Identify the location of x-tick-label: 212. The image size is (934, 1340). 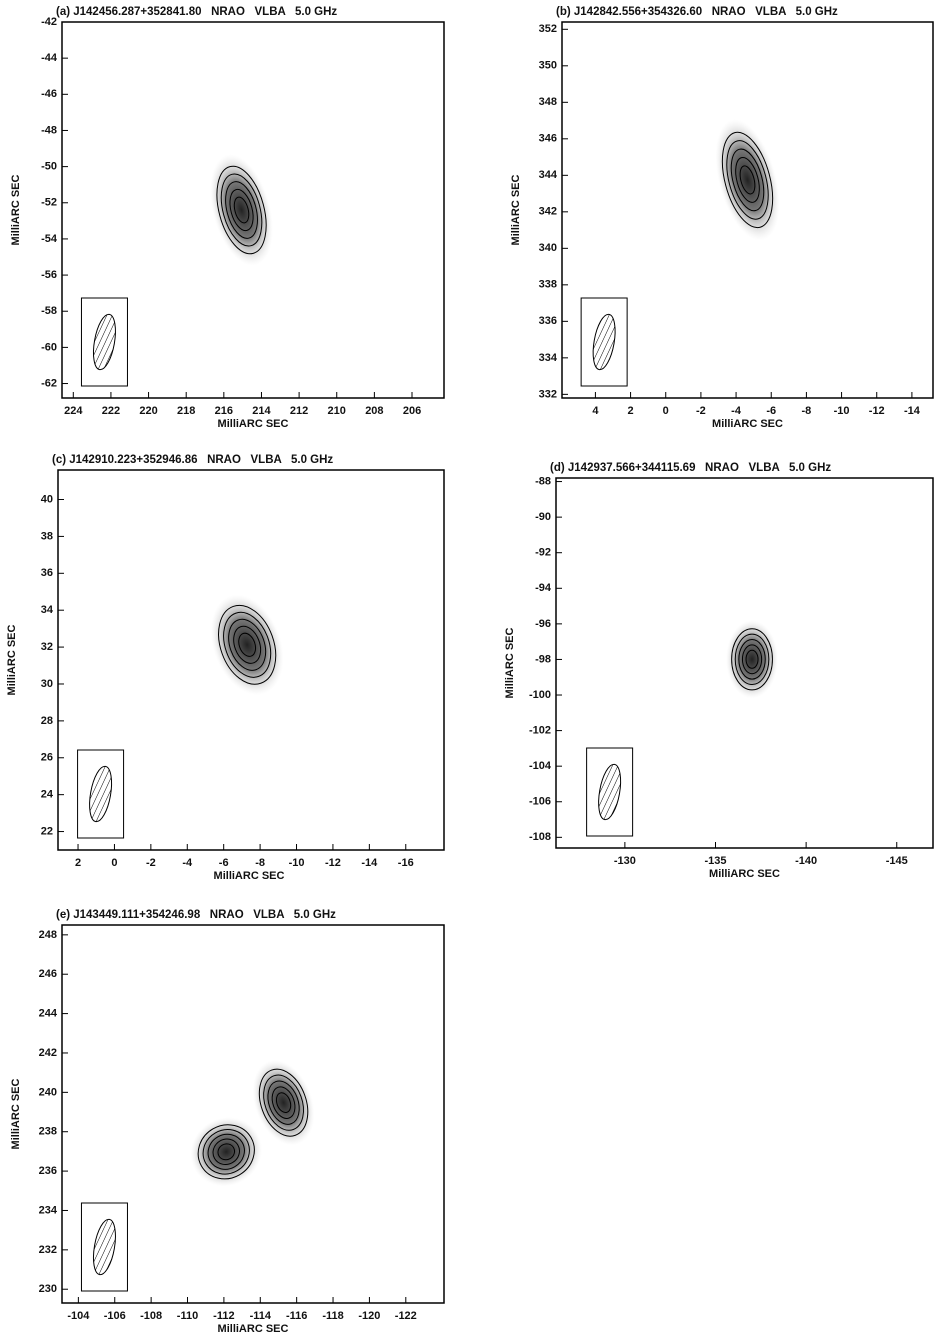
(299, 411).